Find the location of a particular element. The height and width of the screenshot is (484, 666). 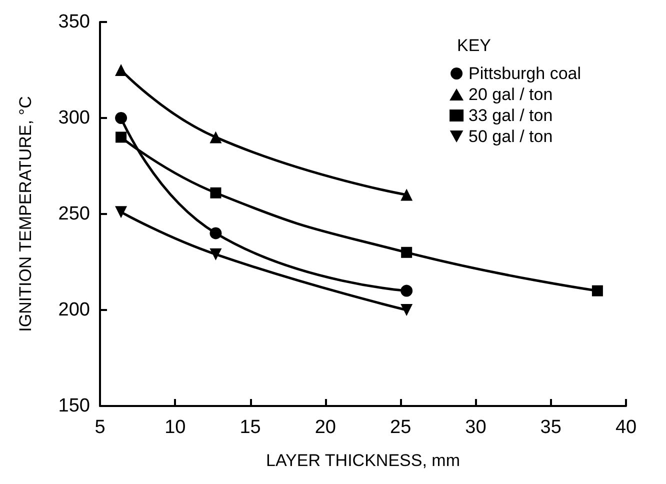

y-tick-label: 300 is located at coordinates (74, 118).